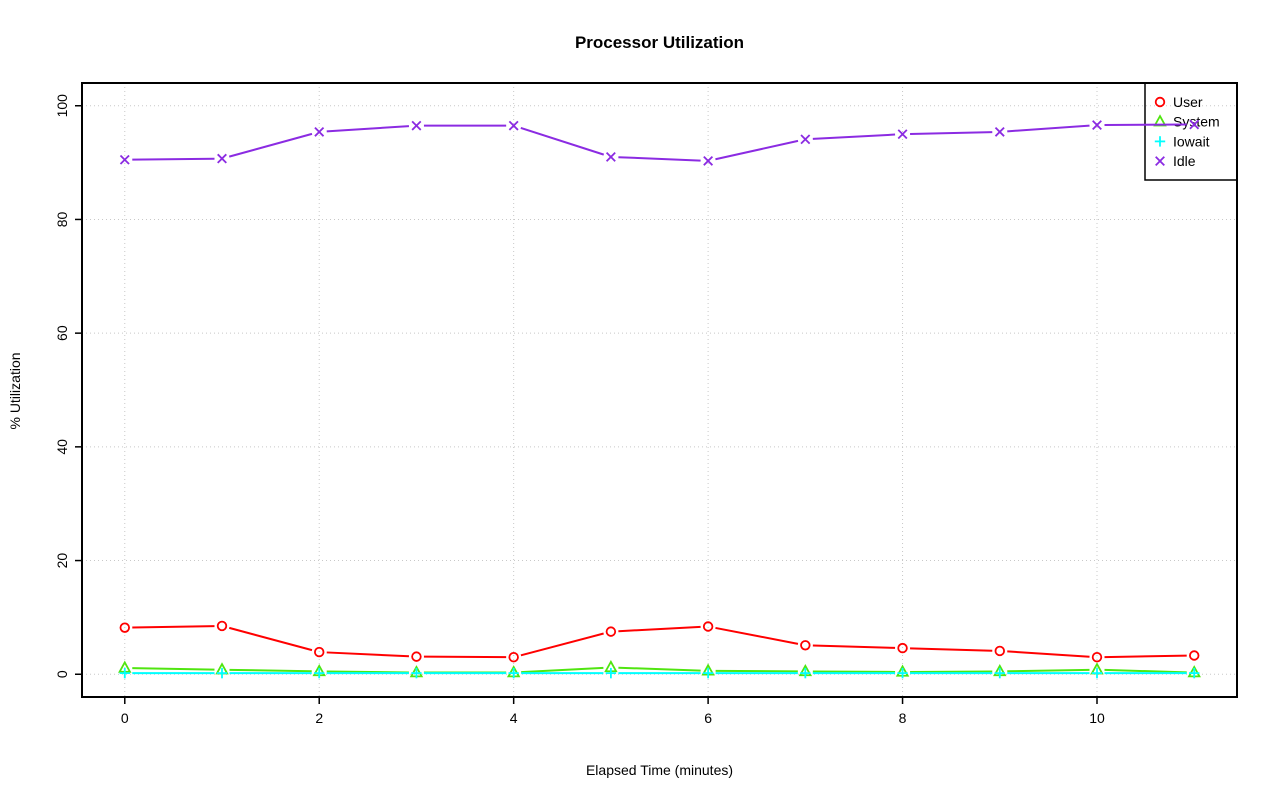 The width and height of the screenshot is (1280, 801). What do you see at coordinates (62, 561) in the screenshot?
I see `y-tick-label: 20` at bounding box center [62, 561].